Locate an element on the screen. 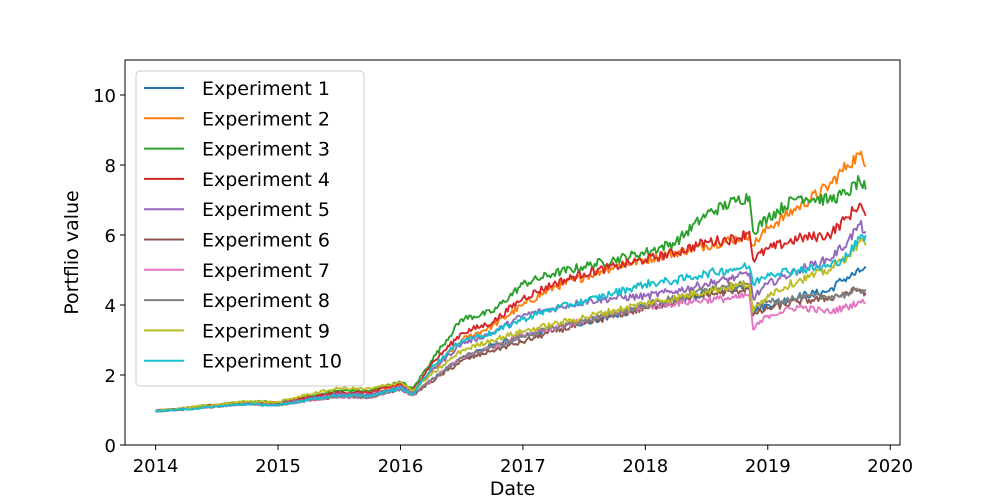  x-axis-label: Date is located at coordinates (512, 489).